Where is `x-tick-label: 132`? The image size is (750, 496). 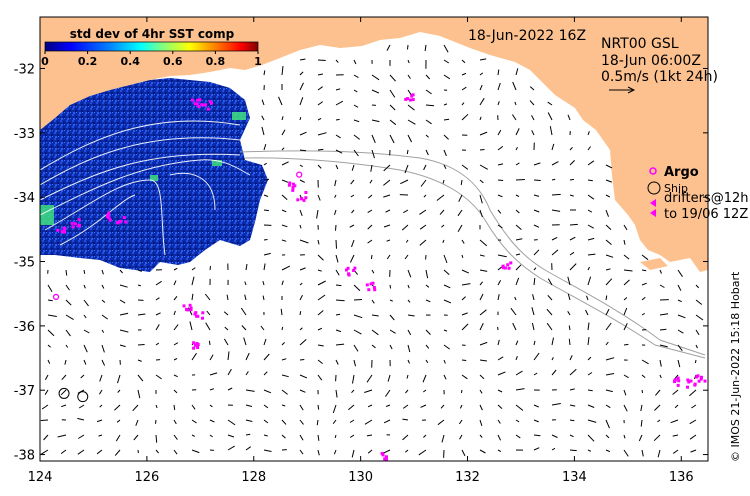
x-tick-label: 132 is located at coordinates (467, 477).